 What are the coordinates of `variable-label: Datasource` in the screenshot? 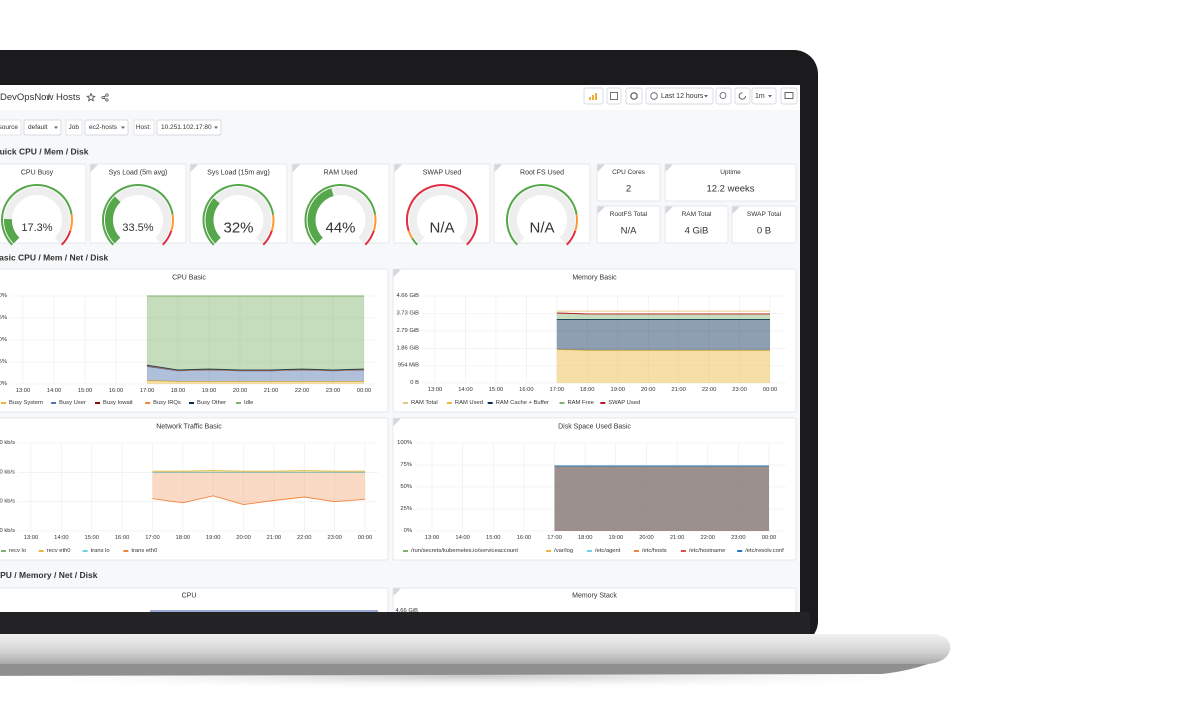 It's located at (9, 127).